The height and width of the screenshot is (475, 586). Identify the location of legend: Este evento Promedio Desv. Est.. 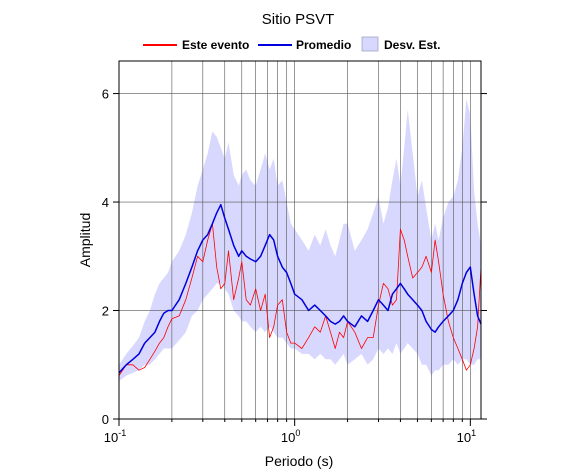
(291, 44).